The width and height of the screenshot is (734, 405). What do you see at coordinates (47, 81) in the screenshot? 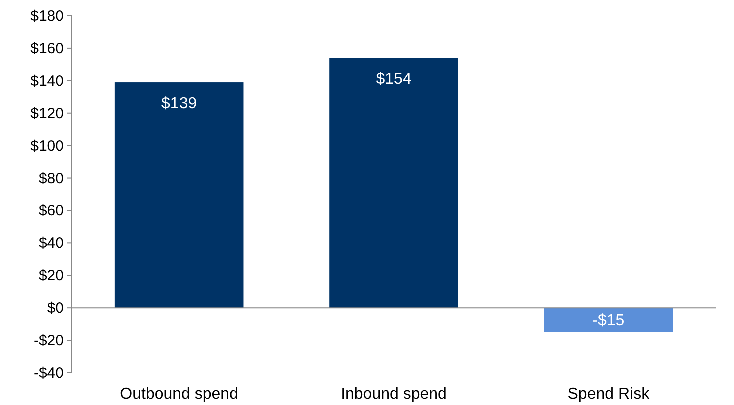
I see `y-tick-label: $140` at bounding box center [47, 81].